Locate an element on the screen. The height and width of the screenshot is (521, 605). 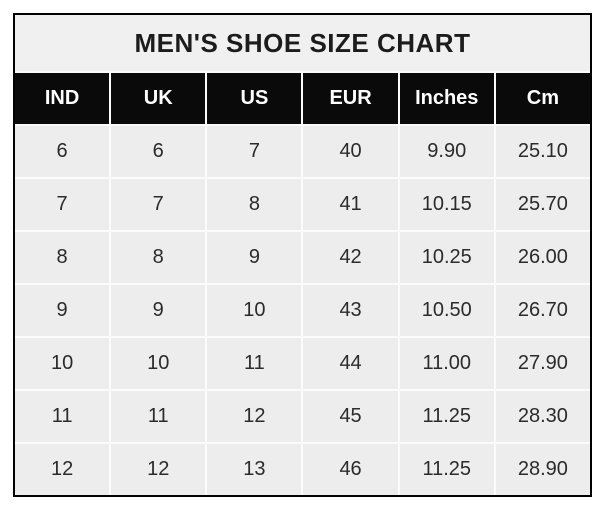
table-cell-row7-uk: 12 is located at coordinates (158, 469).